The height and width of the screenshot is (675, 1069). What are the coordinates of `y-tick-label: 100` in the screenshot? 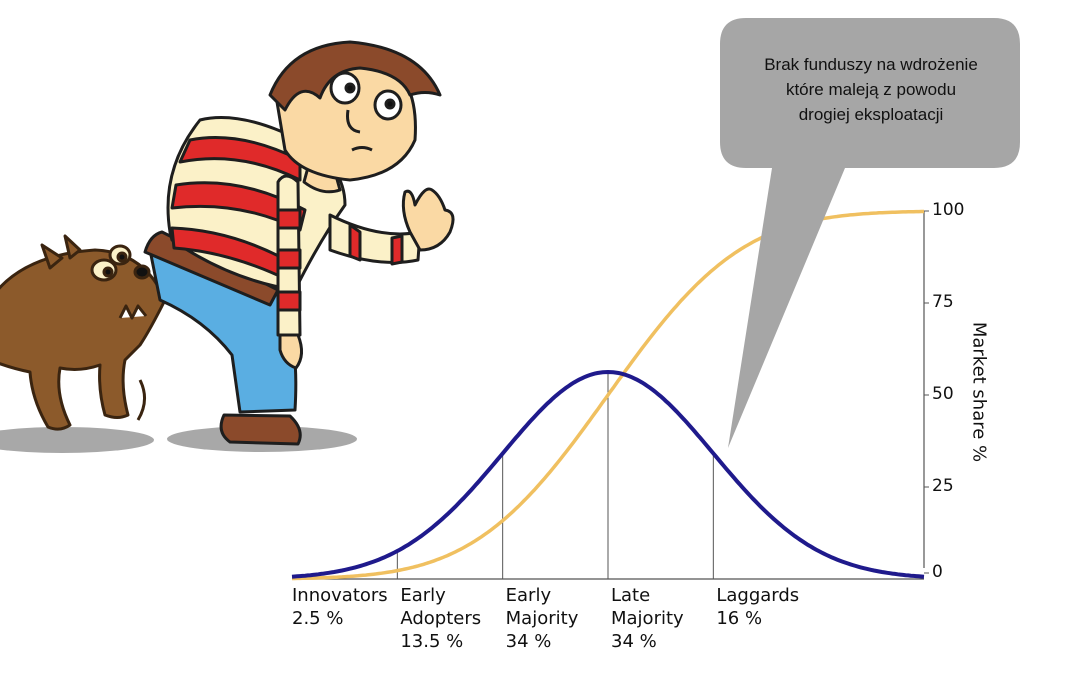 It's located at (948, 210).